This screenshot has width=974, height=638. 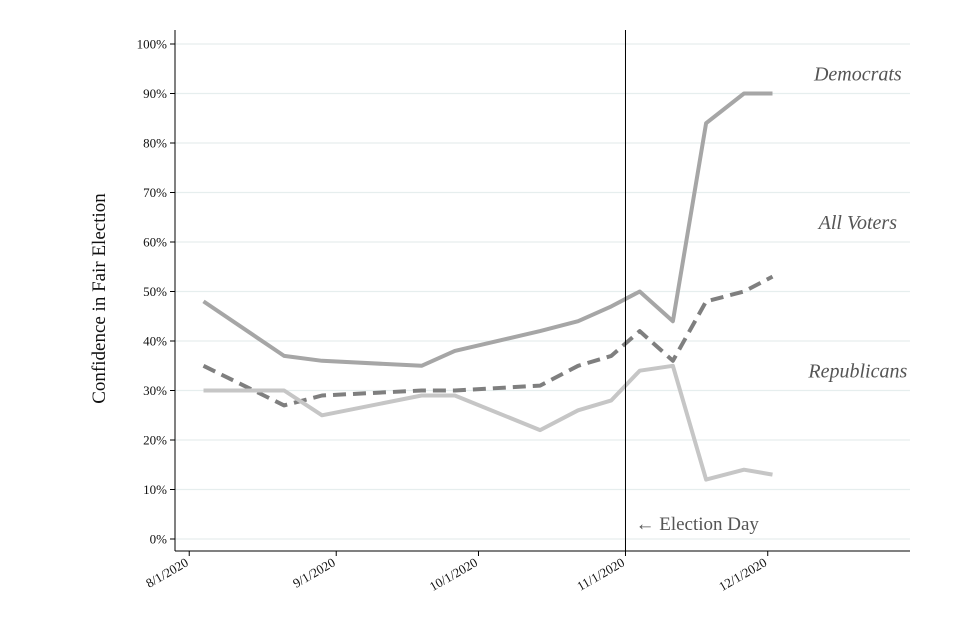 I want to click on y-axis-title: Confidence in Fair Election, so click(x=99, y=298).